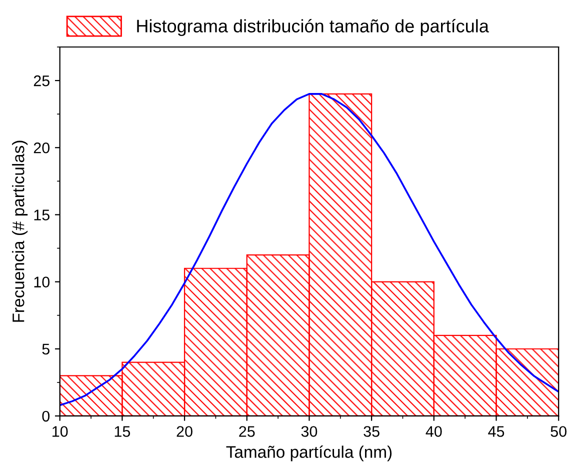 Image resolution: width=570 pixels, height=470 pixels. Describe the element at coordinates (434, 431) in the screenshot. I see `x-tick-label: 40` at that location.